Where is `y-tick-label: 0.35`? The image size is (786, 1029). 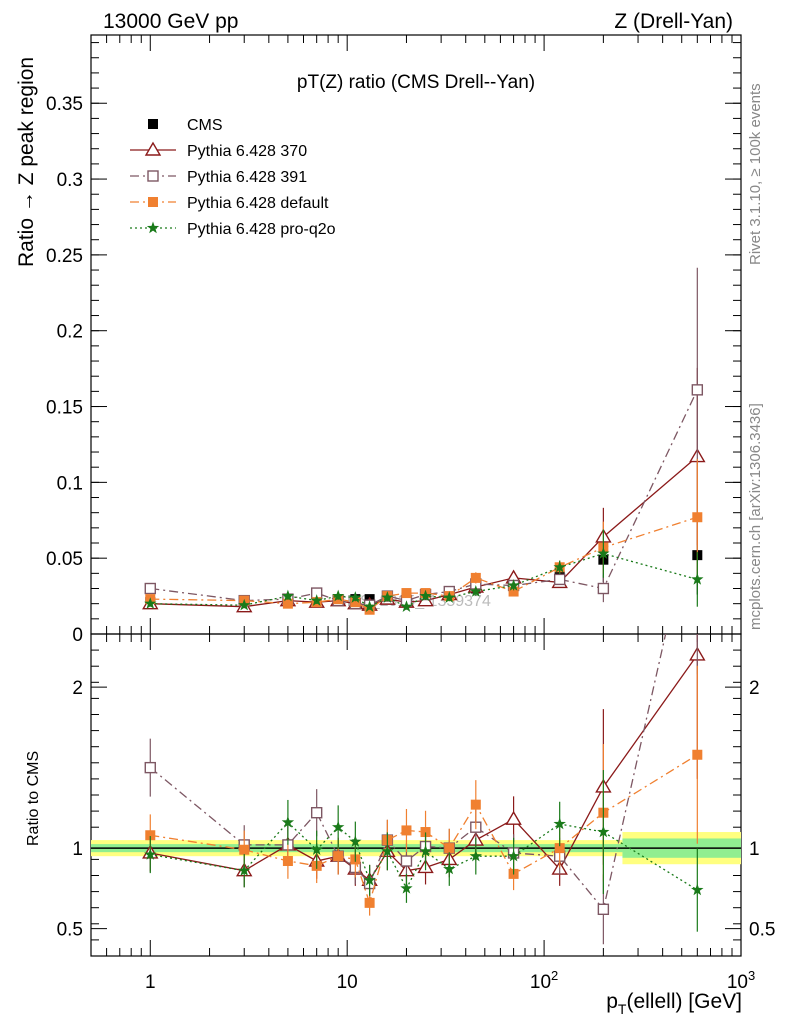
y-tick-label: 0.35 is located at coordinates (64, 104).